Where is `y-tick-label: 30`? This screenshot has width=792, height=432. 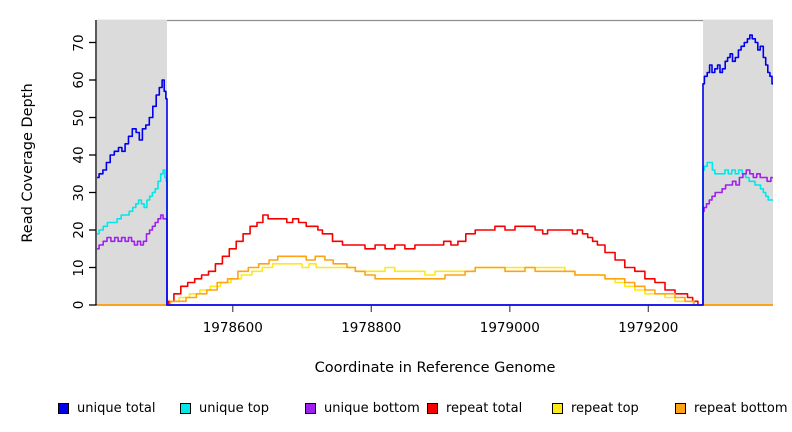
y-tick-label: 30 is located at coordinates (79, 192).